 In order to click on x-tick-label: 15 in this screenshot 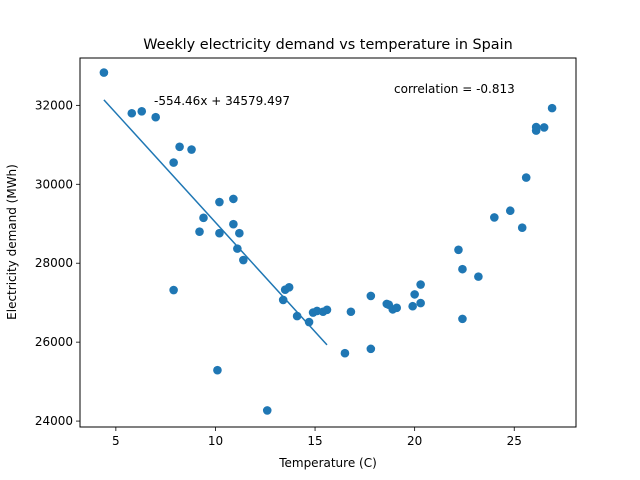, I will do `click(314, 441)`.